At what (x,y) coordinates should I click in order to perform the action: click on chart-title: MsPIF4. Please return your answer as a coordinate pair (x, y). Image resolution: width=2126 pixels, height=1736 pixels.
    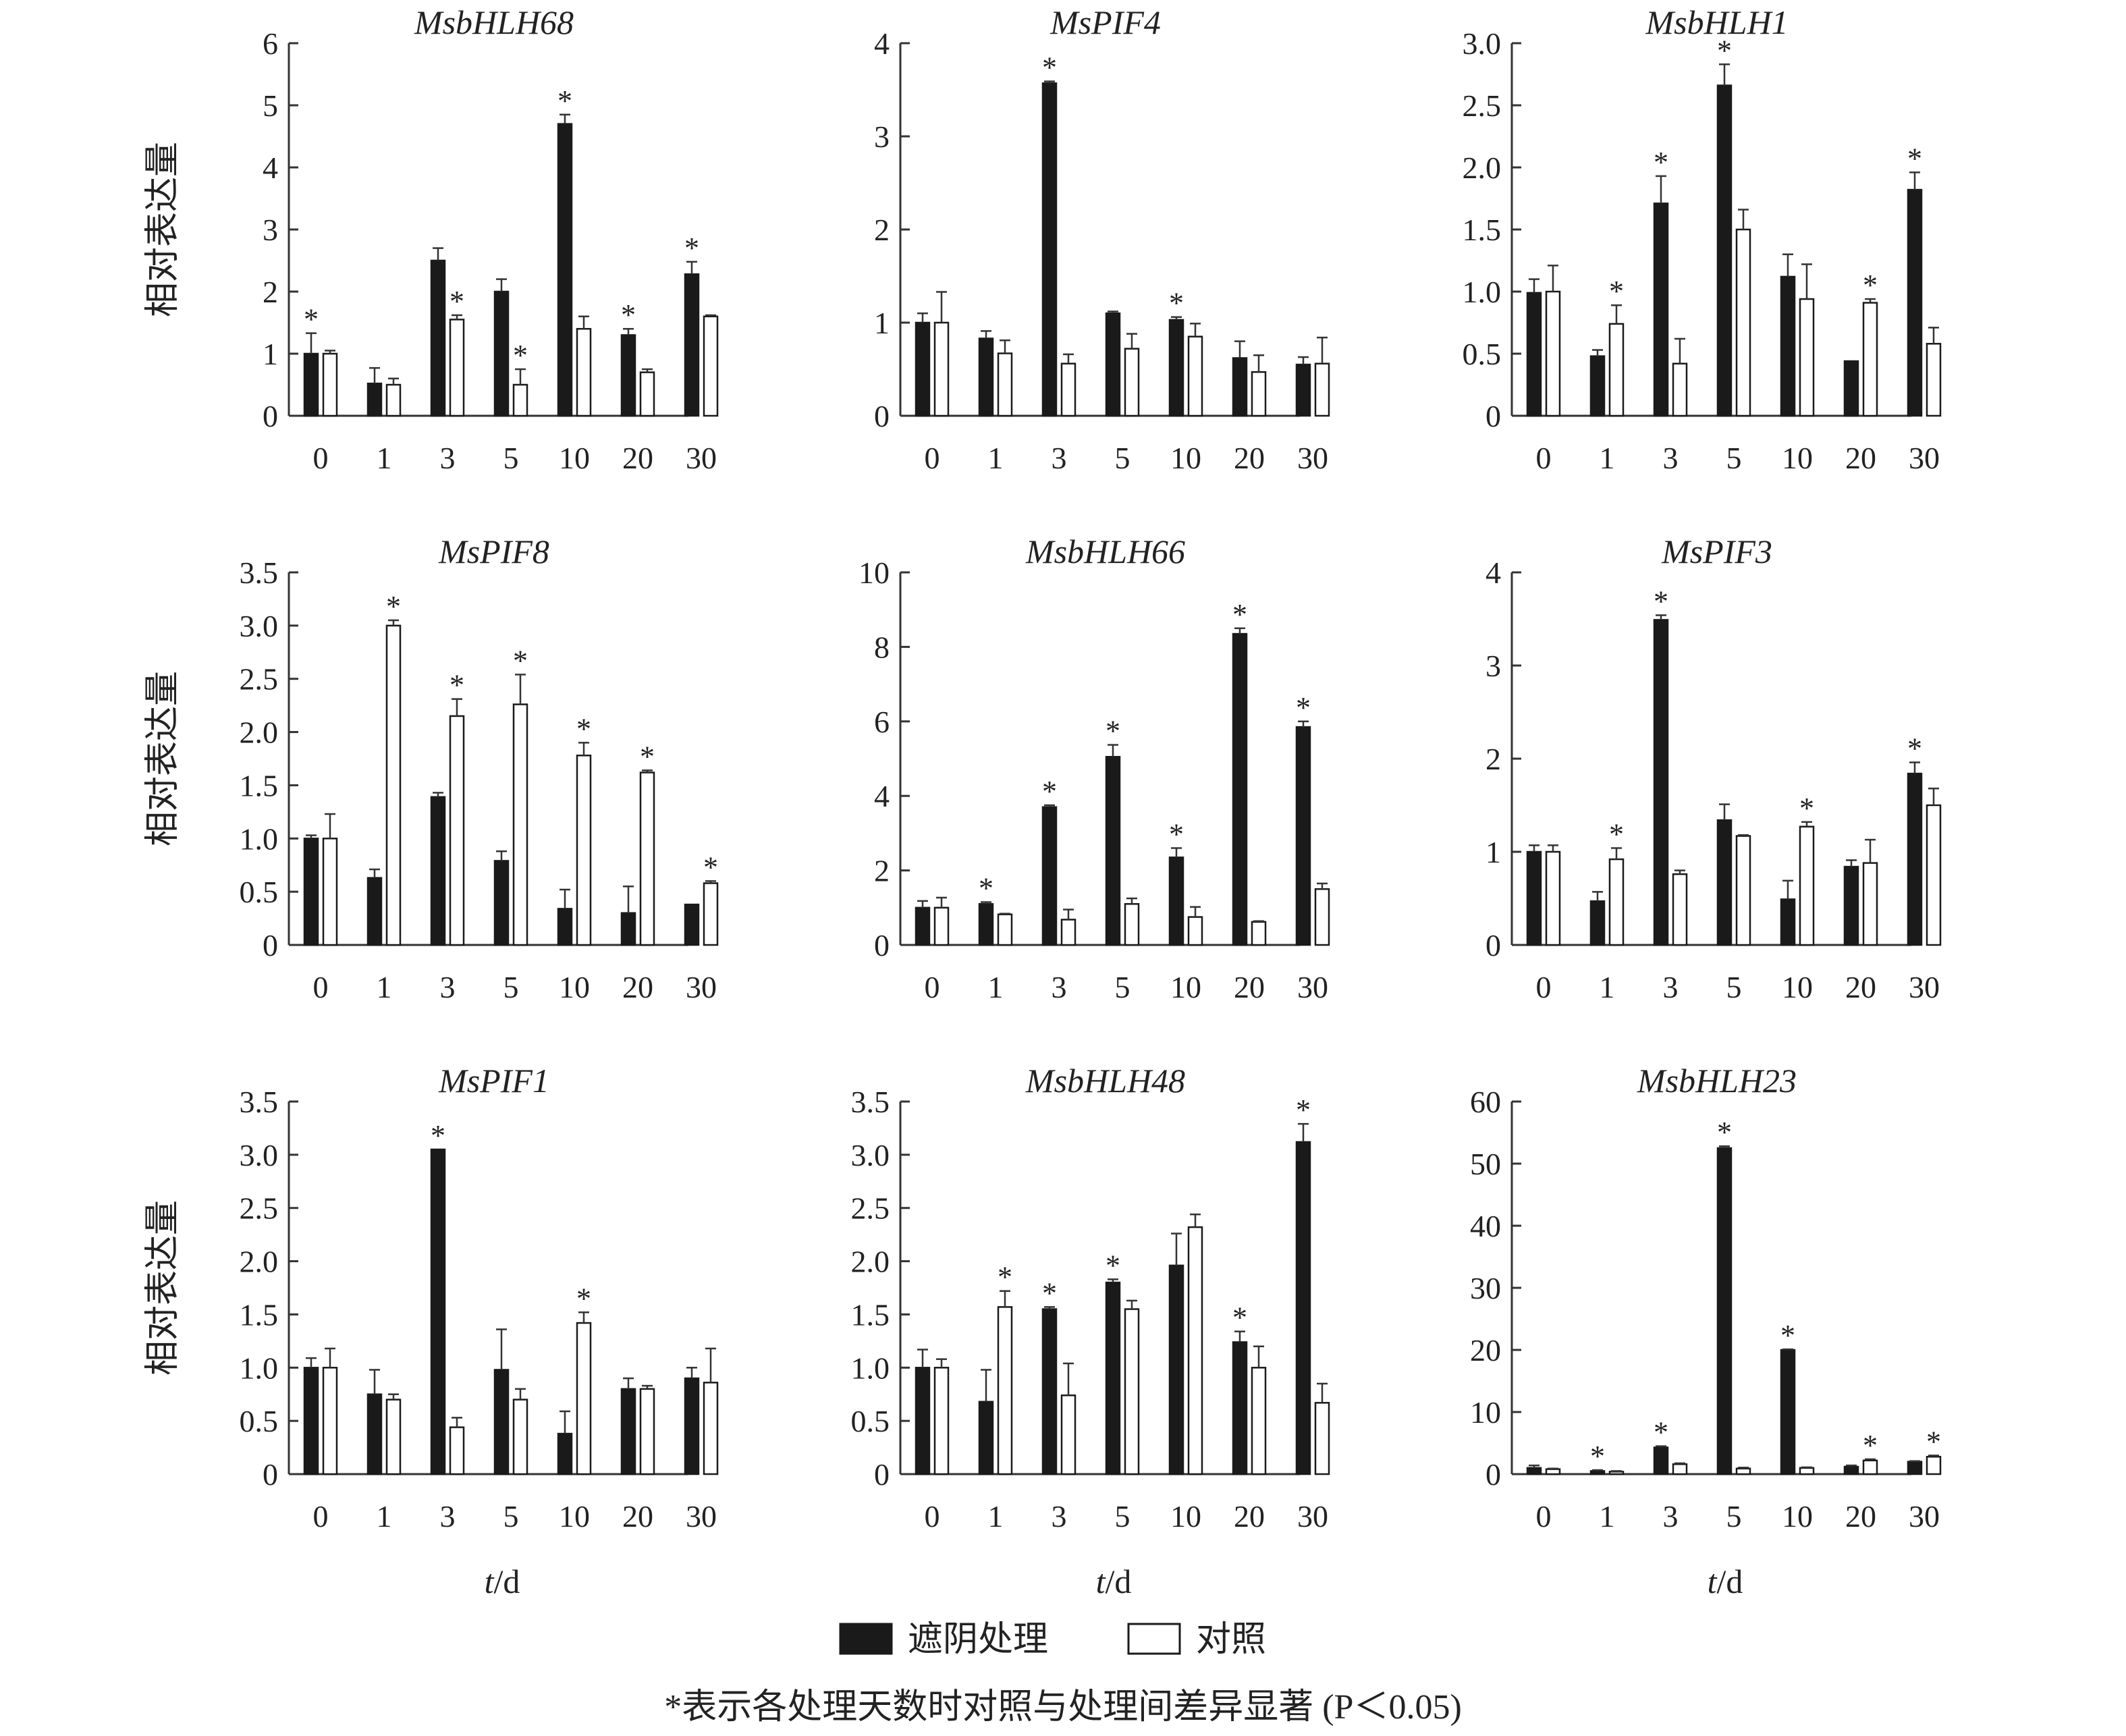
    Looking at the image, I should click on (1105, 22).